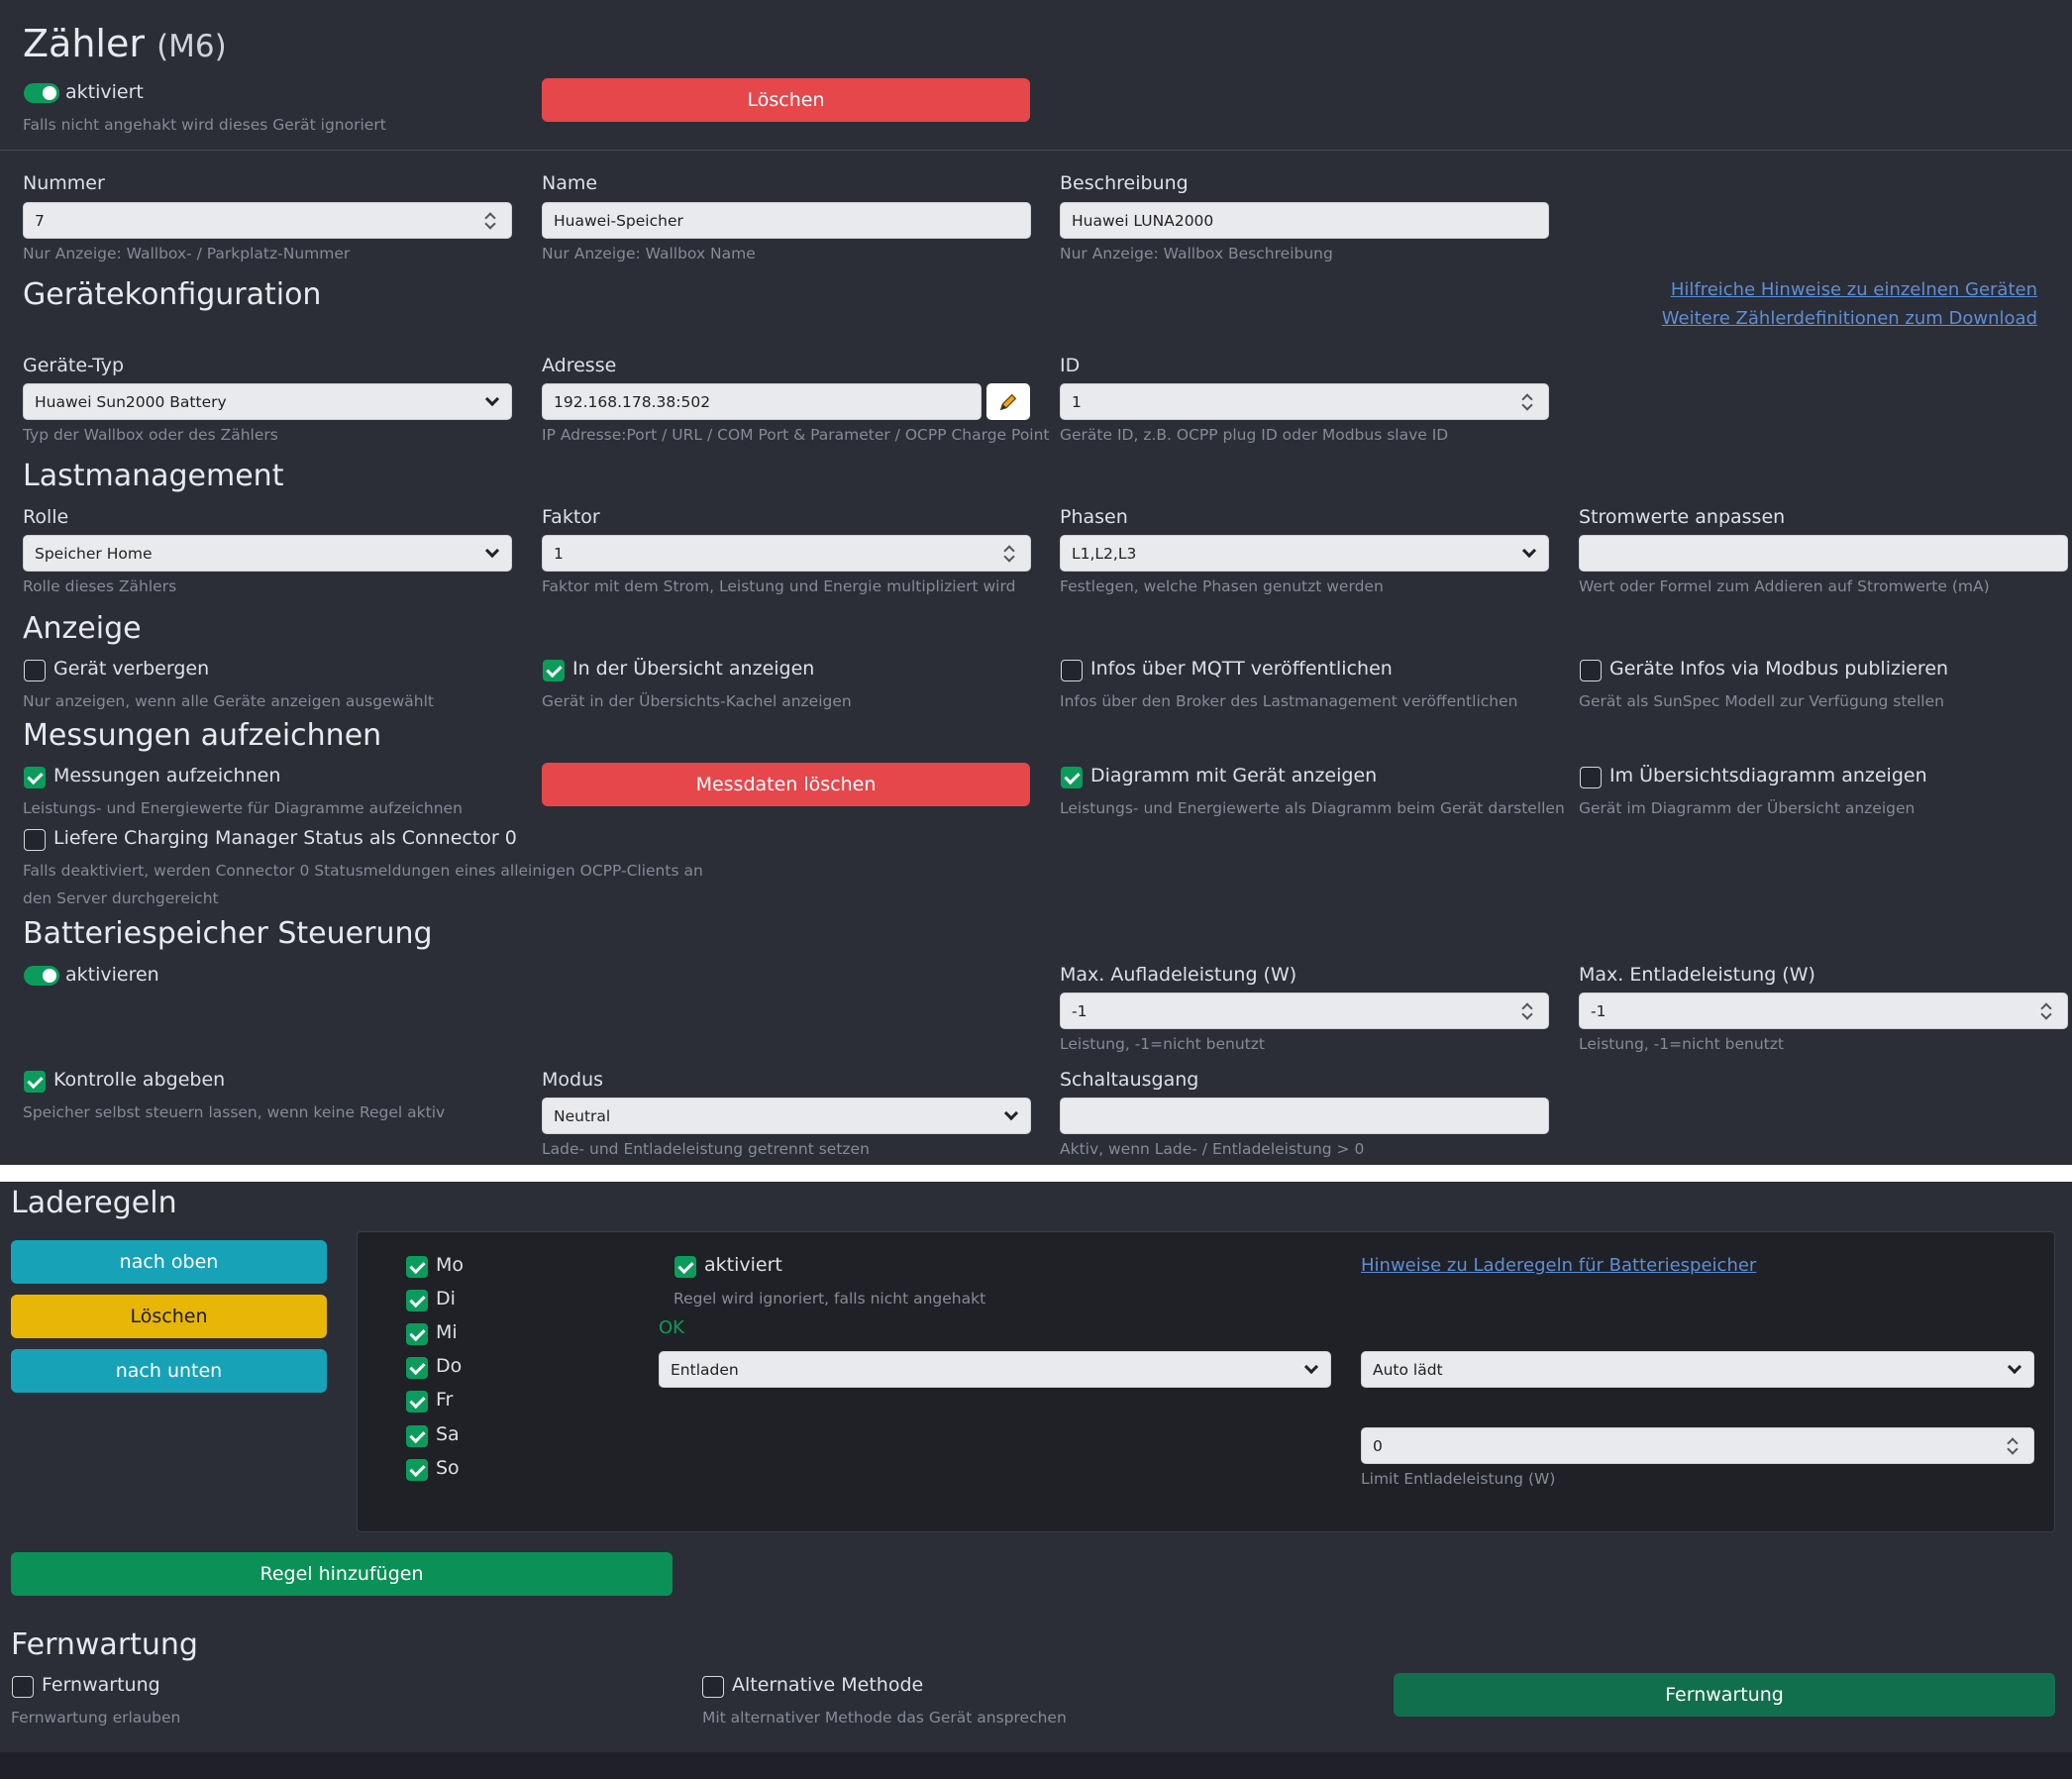 Image resolution: width=2072 pixels, height=1779 pixels. Describe the element at coordinates (23, 1687) in the screenshot. I see `remote-maintenance-checkbox` at that location.